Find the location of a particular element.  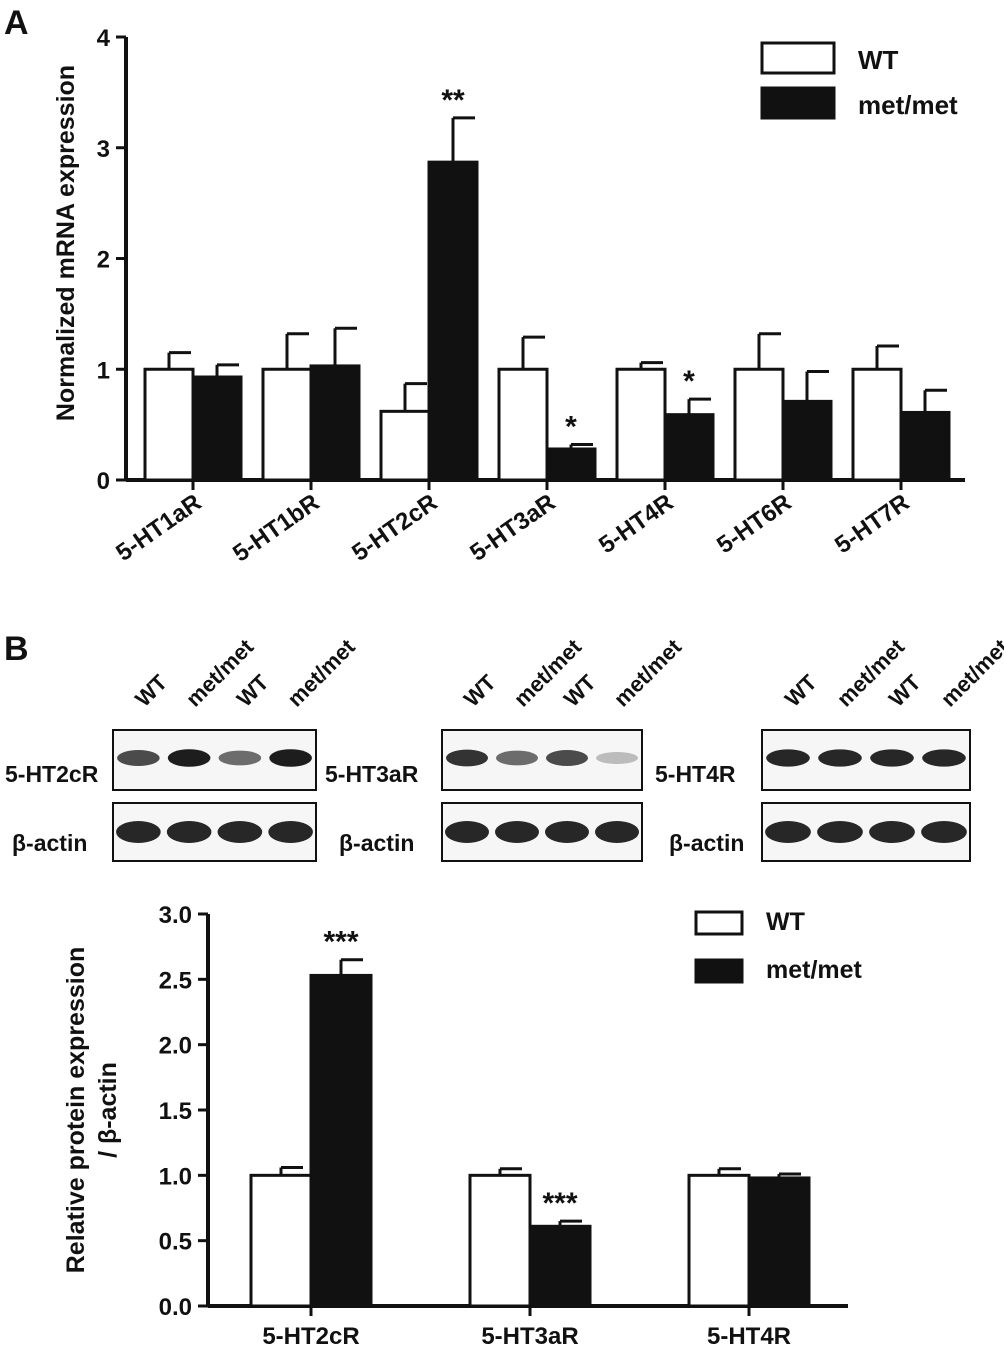

x-tick-label: 5-HT1aR is located at coordinates (158, 528).